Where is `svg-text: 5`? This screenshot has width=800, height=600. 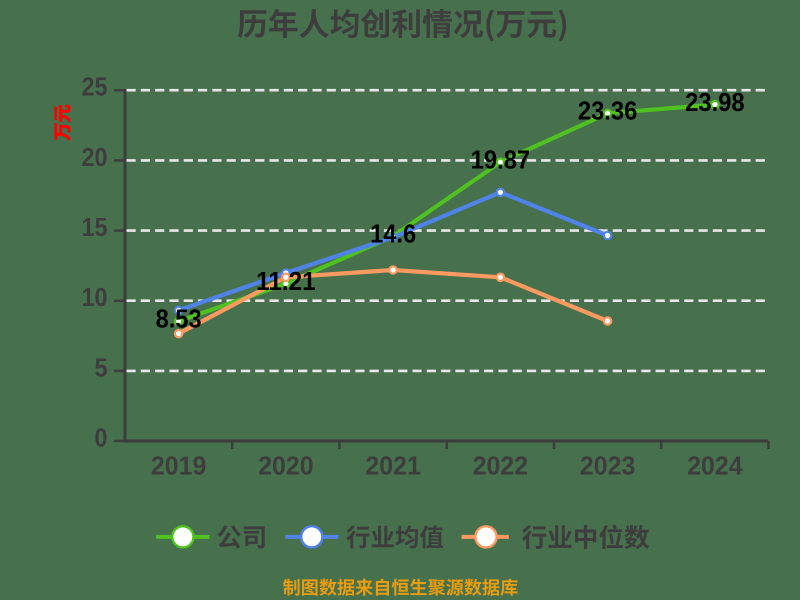 svg-text: 5 is located at coordinates (101, 367).